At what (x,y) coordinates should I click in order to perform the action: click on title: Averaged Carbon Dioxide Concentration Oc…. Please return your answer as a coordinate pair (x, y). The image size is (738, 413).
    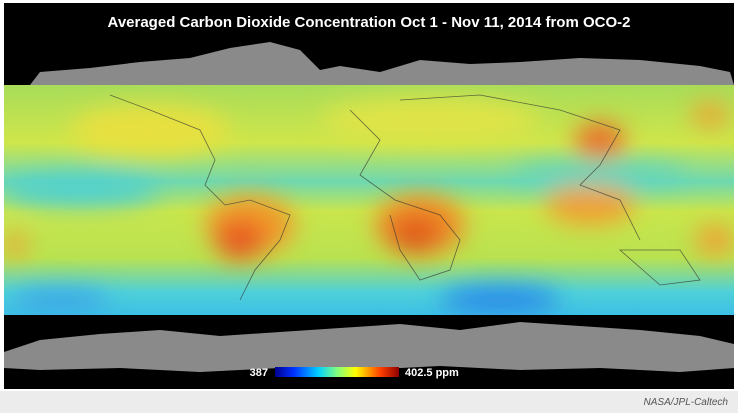
    Looking at the image, I should click on (369, 22).